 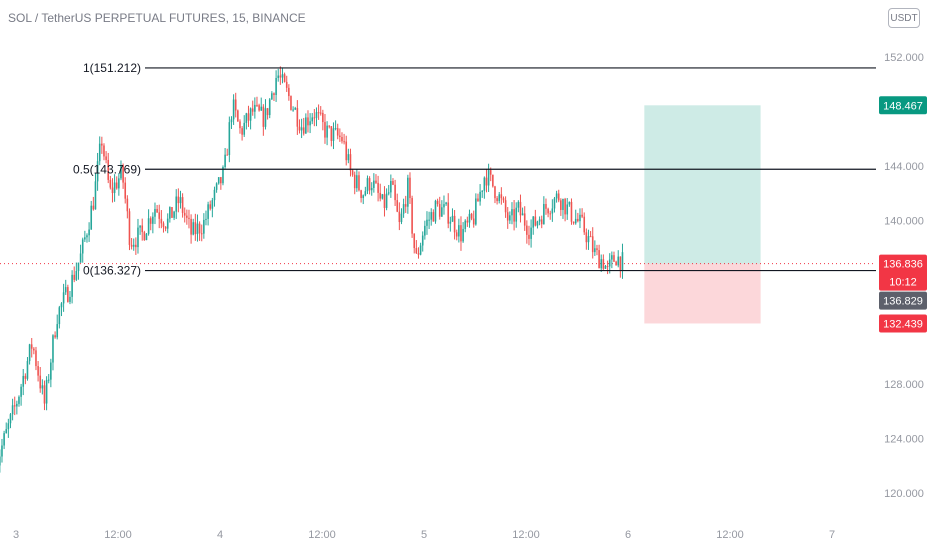 I want to click on currency-button: USDT, so click(x=904, y=18).